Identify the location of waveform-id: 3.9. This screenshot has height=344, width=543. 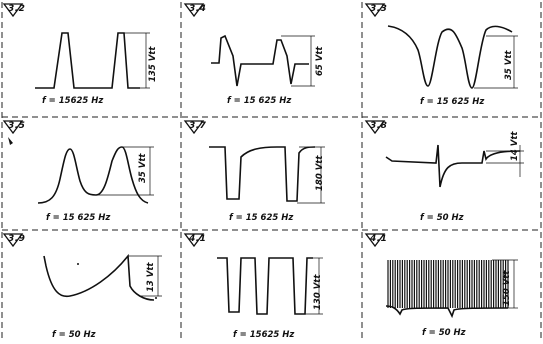
(17, 239).